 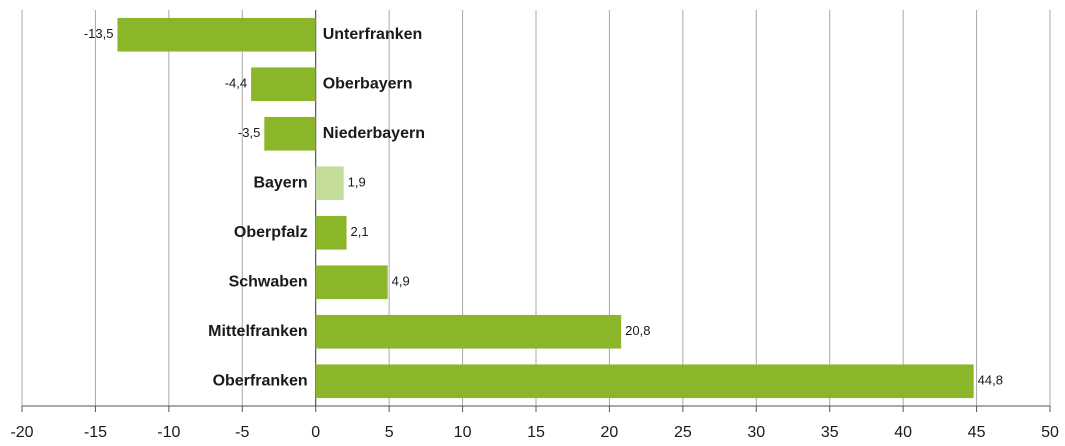 What do you see at coordinates (268, 281) in the screenshot?
I see `category-label: Schwaben` at bounding box center [268, 281].